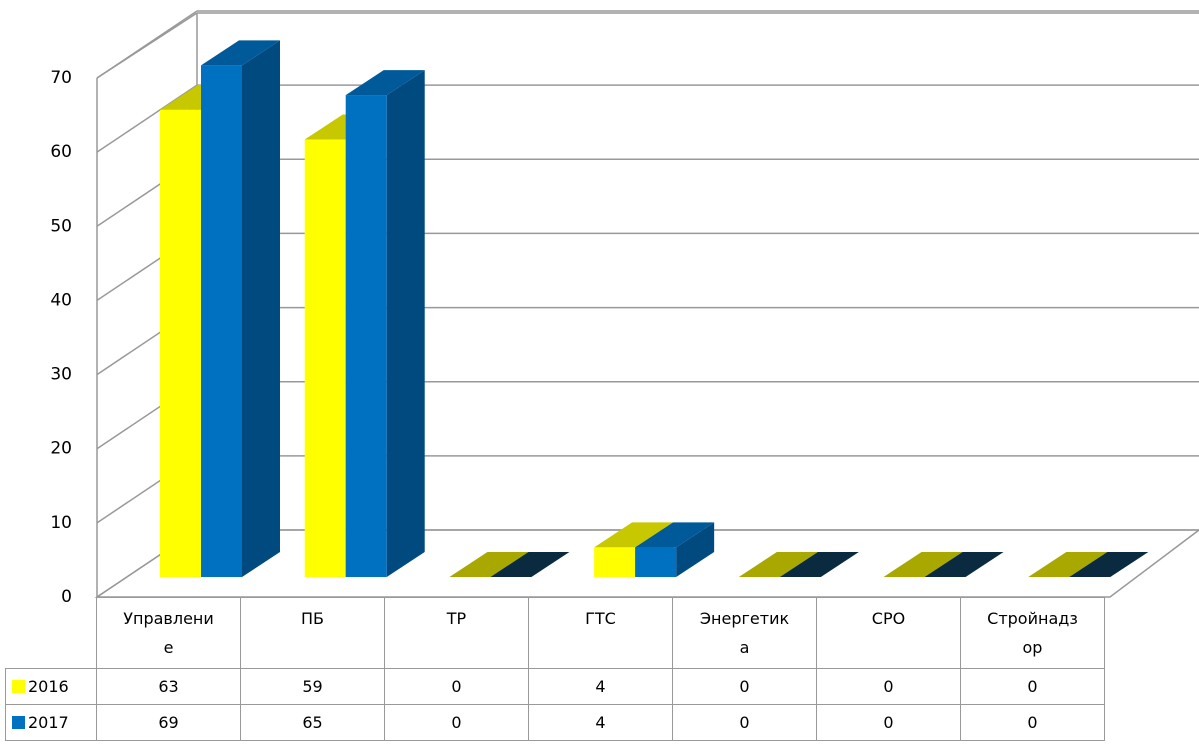 The width and height of the screenshot is (1199, 749). What do you see at coordinates (66, 597) in the screenshot?
I see `y-tick-label: 0` at bounding box center [66, 597].